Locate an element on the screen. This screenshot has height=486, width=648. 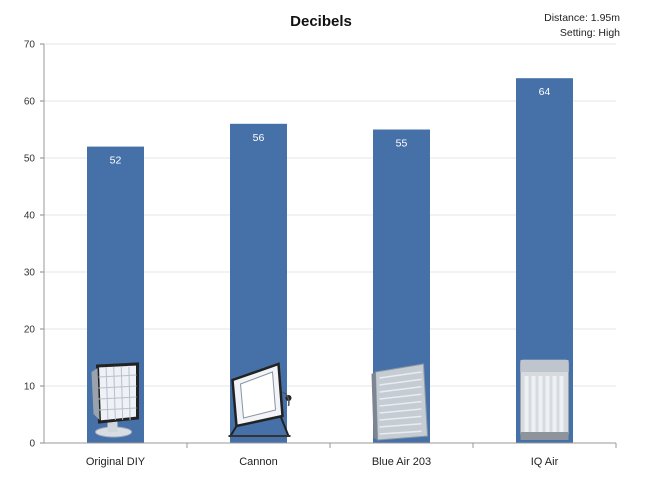
y-axis: 0 10 20 30 40 50 60 70 is located at coordinates (34, 245).